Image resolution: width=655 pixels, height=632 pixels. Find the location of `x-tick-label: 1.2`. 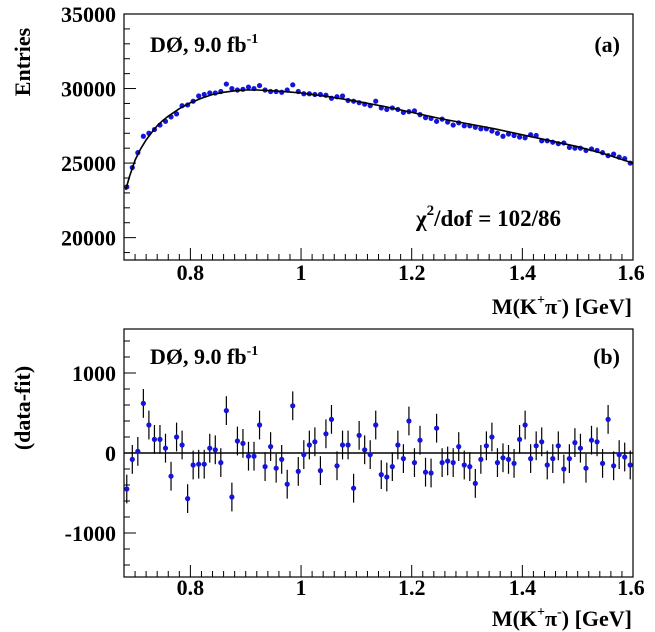

x-tick-label: 1.2 is located at coordinates (412, 587).